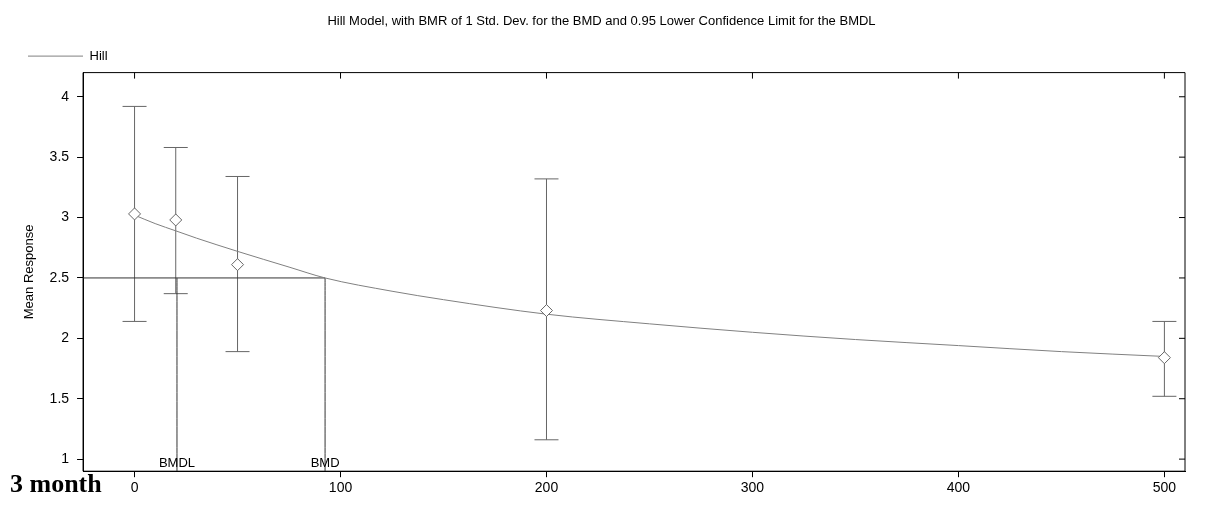  I want to click on annotation: BMD, so click(325, 463).